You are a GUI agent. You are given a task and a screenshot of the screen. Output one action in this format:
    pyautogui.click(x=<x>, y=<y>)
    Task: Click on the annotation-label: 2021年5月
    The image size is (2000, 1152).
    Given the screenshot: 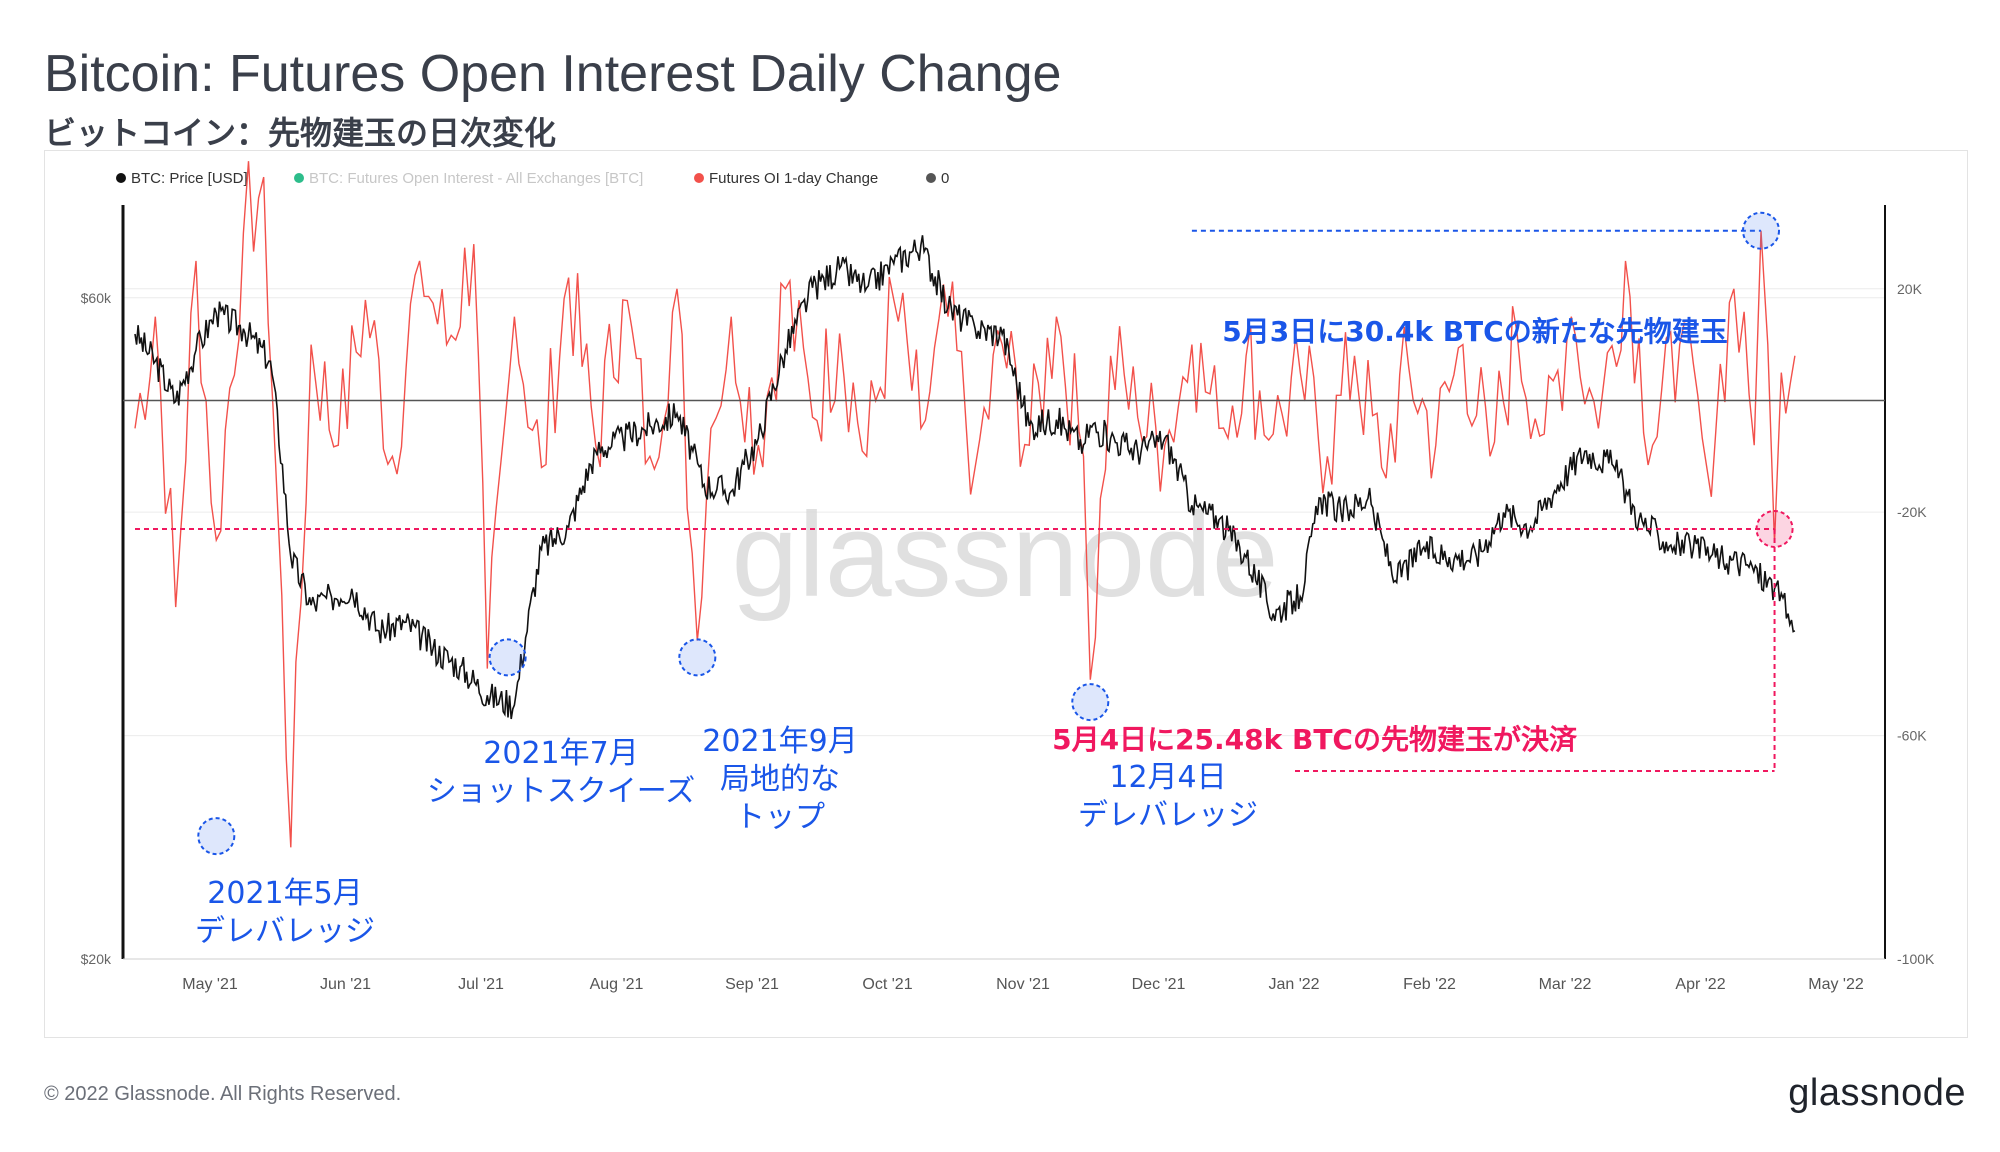 What is the action you would take?
    pyautogui.click(x=284, y=893)
    